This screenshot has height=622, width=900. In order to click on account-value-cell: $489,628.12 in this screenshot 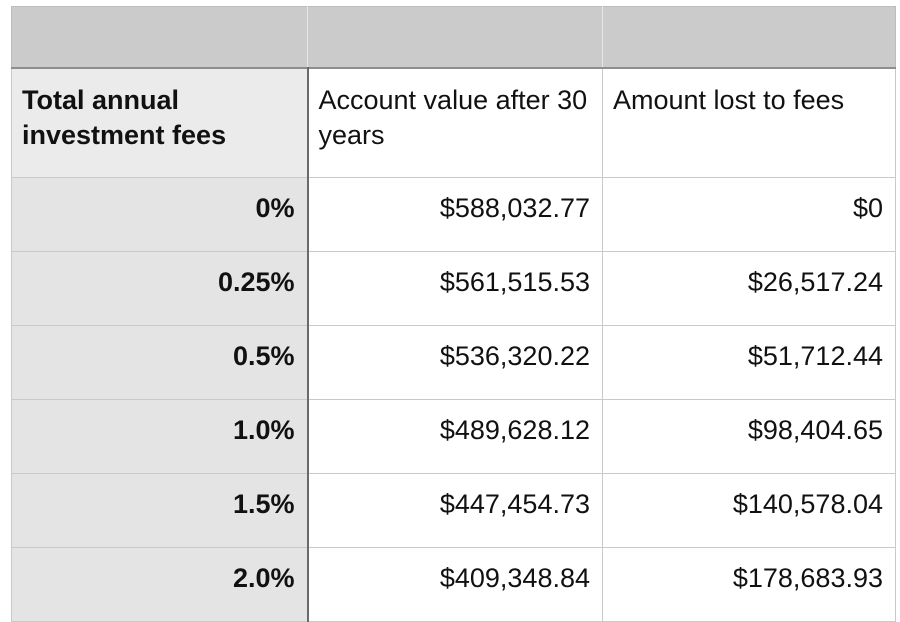, I will do `click(455, 436)`.